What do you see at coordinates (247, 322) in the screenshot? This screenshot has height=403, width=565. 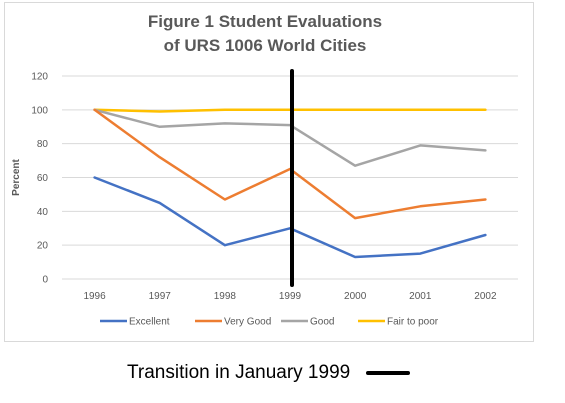 I see `legend-label: Very Good` at bounding box center [247, 322].